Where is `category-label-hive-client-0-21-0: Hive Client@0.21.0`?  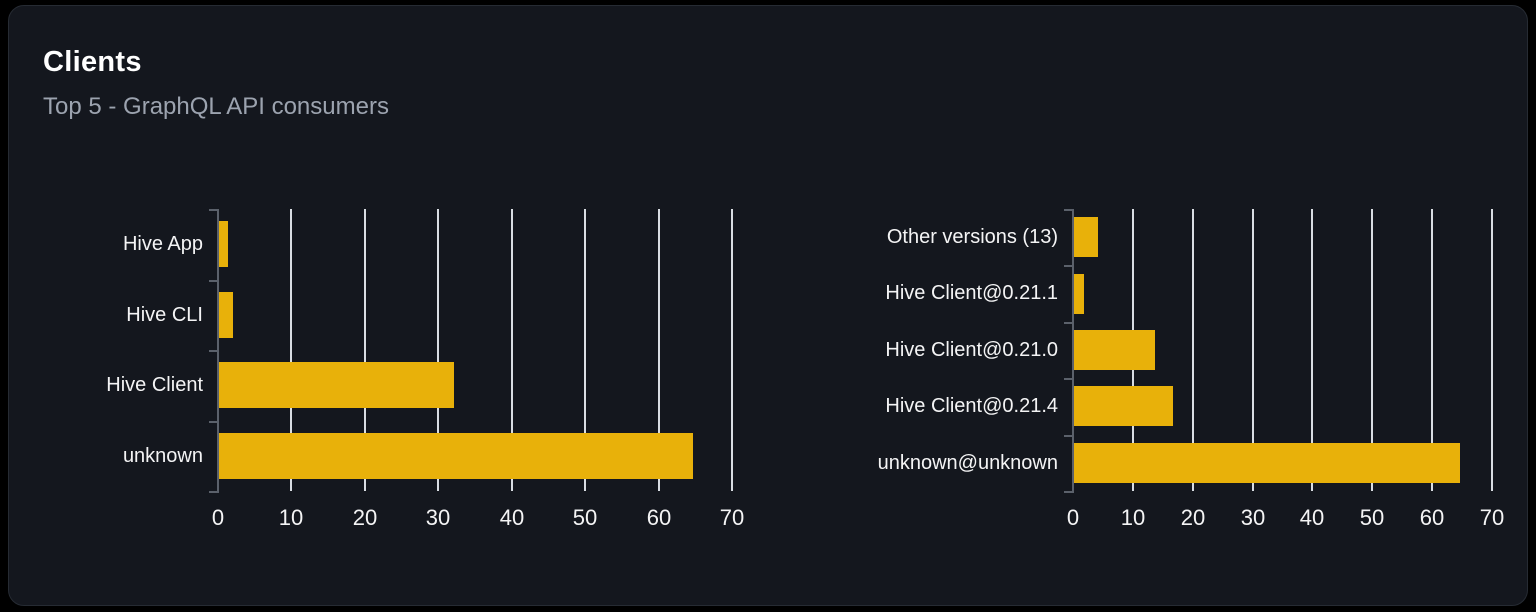 category-label-hive-client-0-21-0: Hive Client@0.21.0 is located at coordinates (971, 349).